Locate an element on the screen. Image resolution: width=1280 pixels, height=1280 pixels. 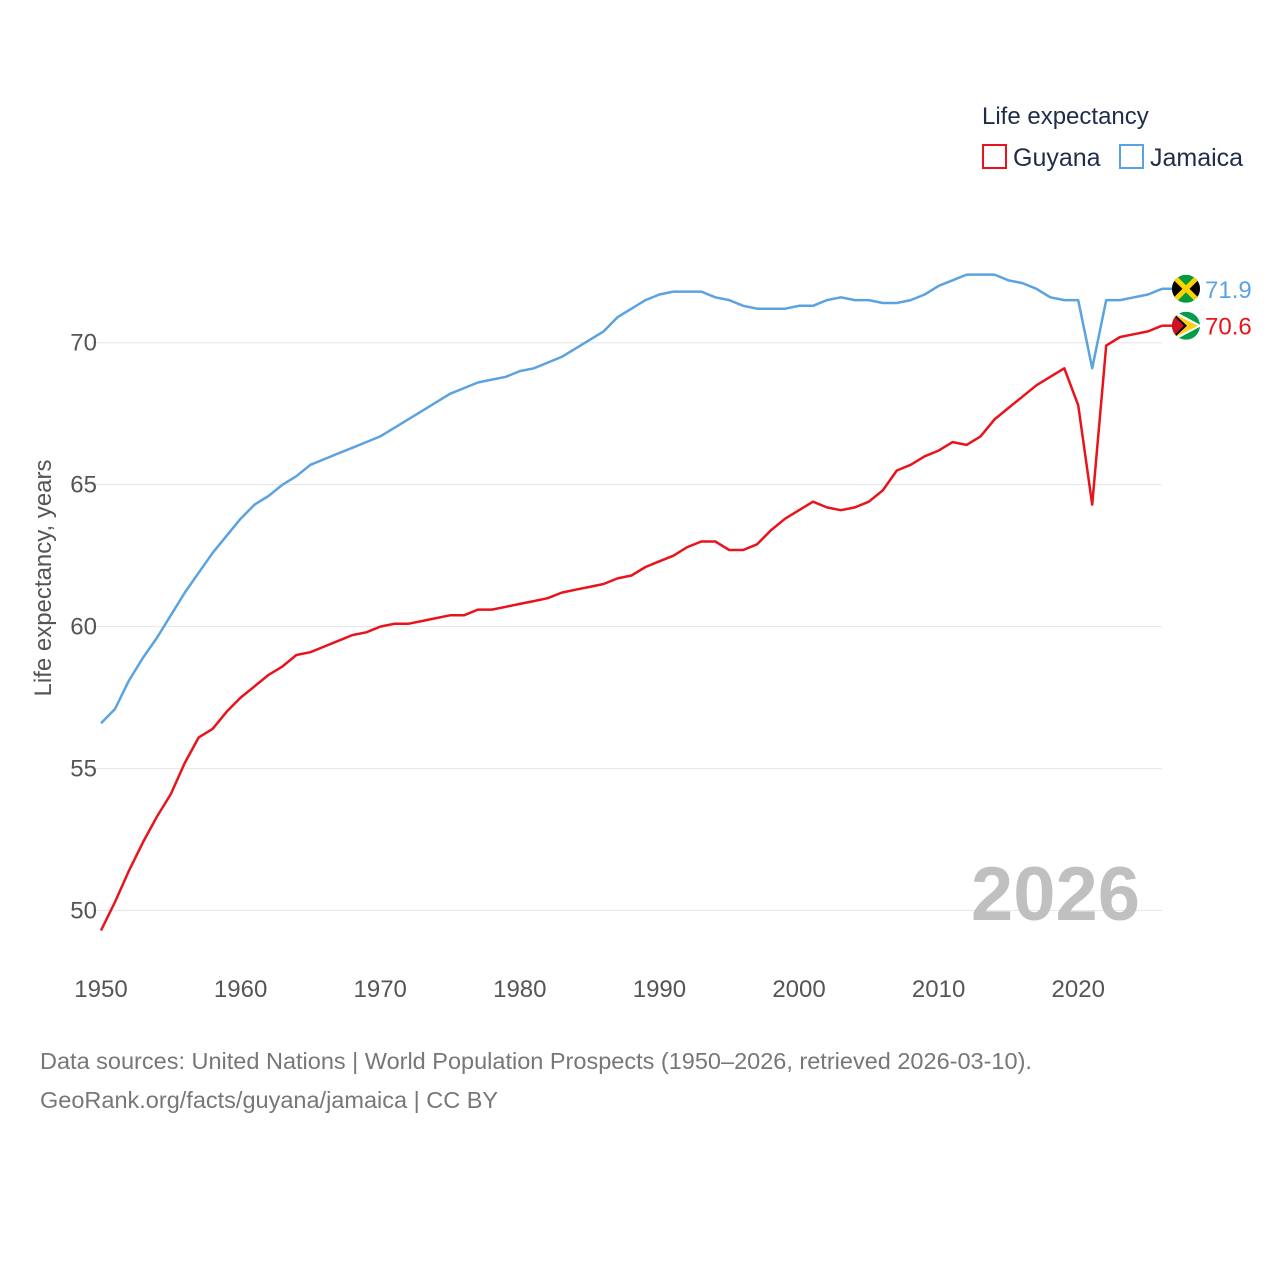
legend-swatch-jamaica is located at coordinates (1131, 156).